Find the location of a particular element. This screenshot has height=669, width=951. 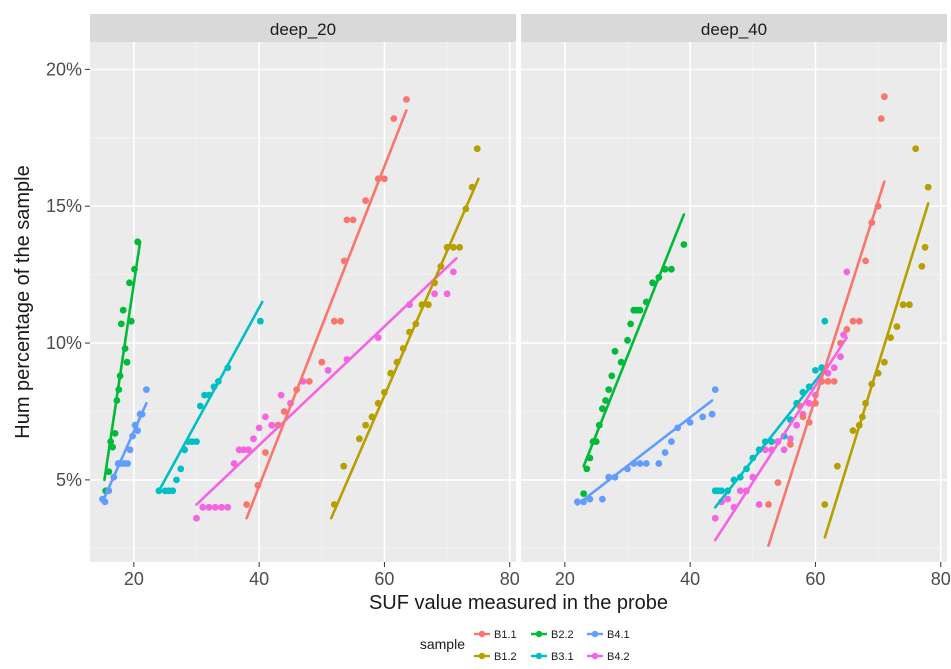

y-axis-title: Hum percentage of the sample is located at coordinates (23, 302).